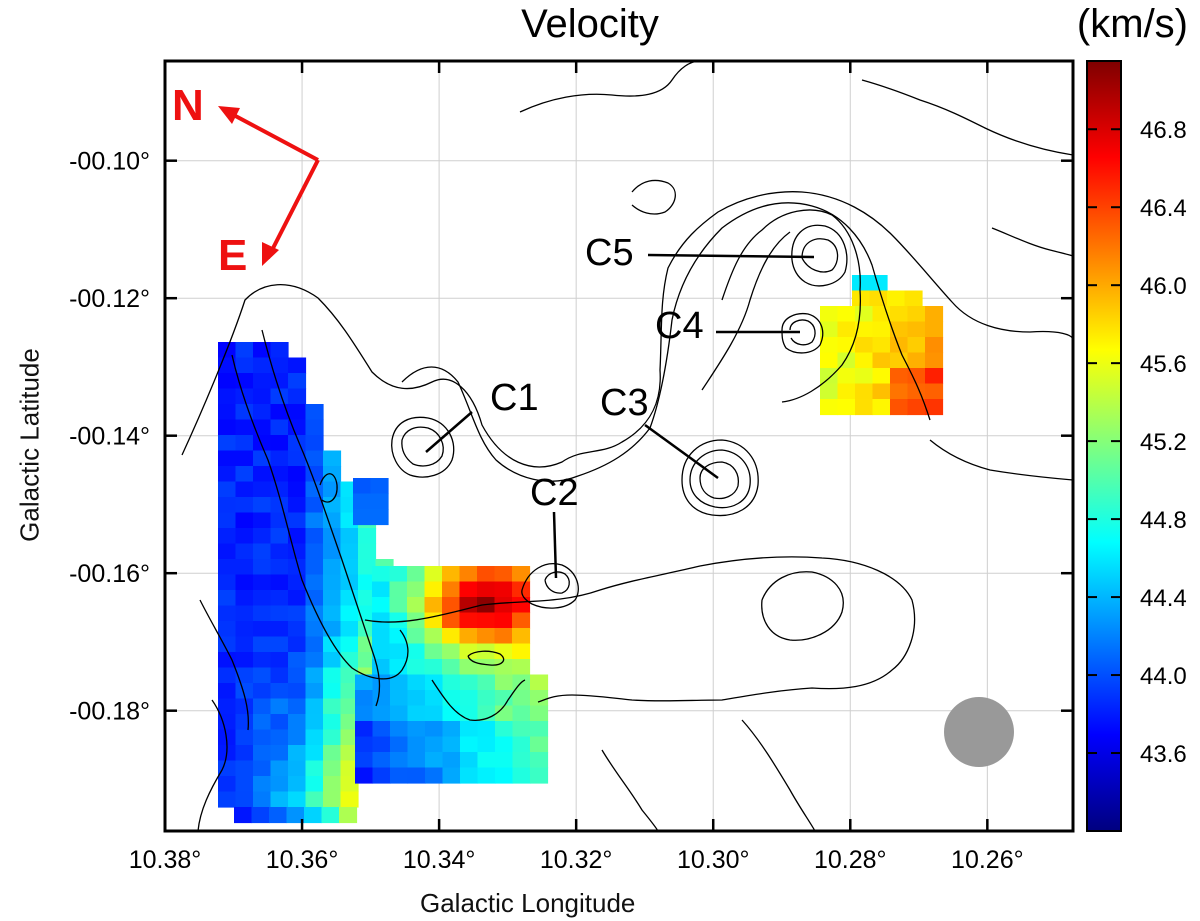  I want to click on c1-label: C1, so click(514, 398).